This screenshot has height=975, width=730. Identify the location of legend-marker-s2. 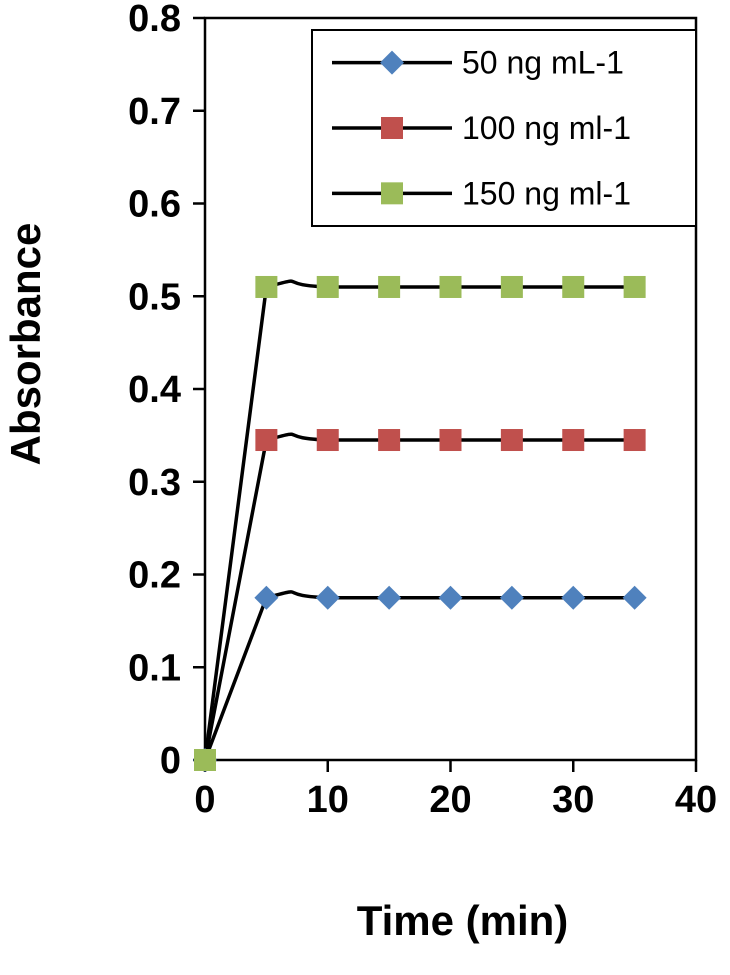
(392, 193).